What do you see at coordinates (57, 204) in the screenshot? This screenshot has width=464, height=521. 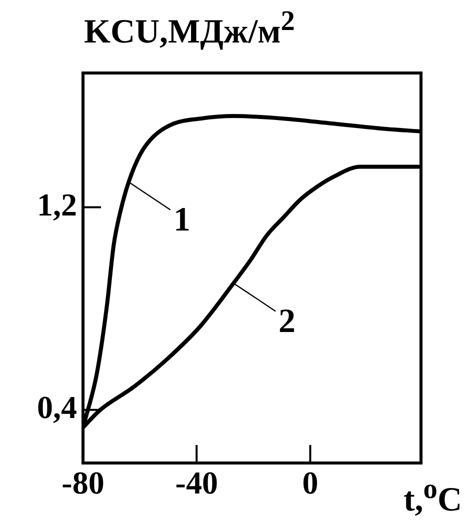 I see `y-tick-label: 1,2` at bounding box center [57, 204].